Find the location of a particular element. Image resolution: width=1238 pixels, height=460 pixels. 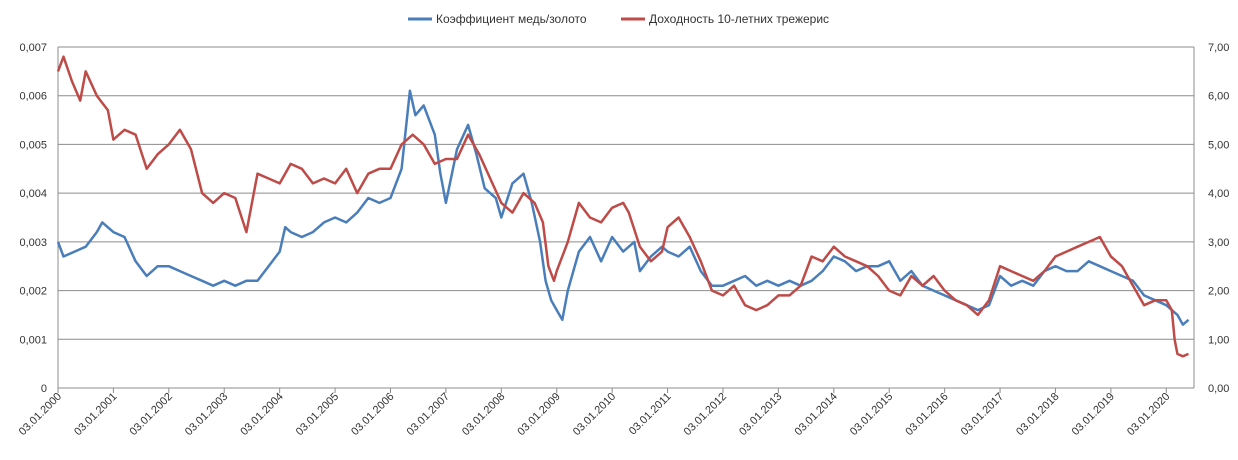

right-tick-label: 4,00 is located at coordinates (1218, 194).